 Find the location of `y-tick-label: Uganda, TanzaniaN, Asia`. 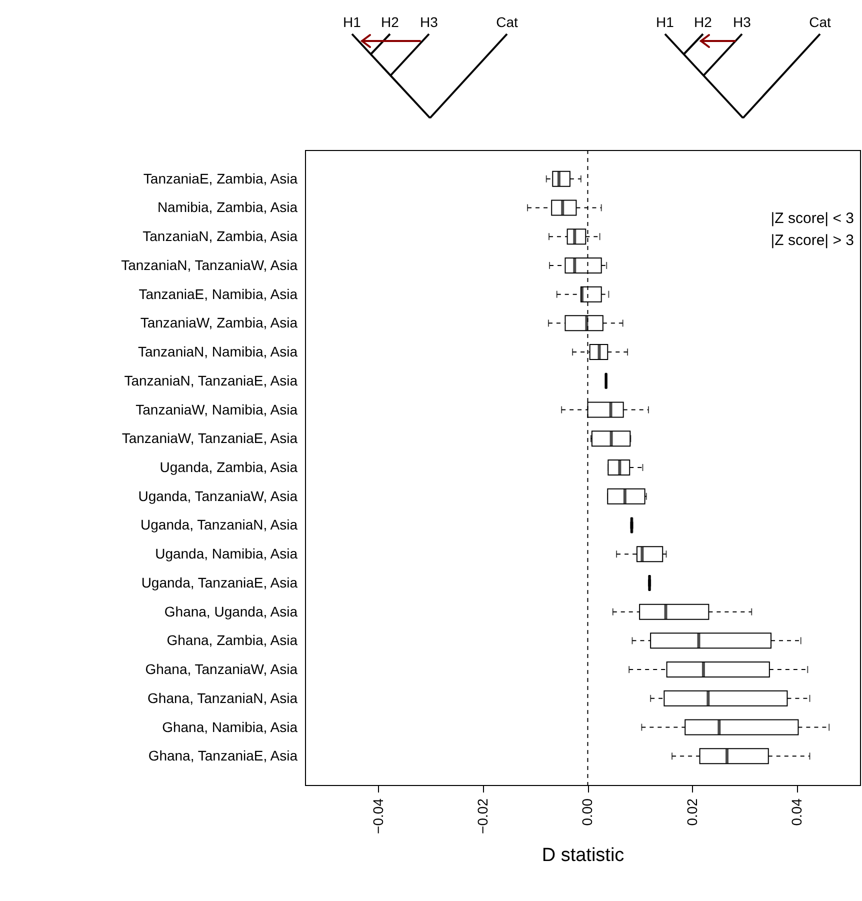

y-tick-label: Uganda, TanzaniaN, Asia is located at coordinates (219, 524).